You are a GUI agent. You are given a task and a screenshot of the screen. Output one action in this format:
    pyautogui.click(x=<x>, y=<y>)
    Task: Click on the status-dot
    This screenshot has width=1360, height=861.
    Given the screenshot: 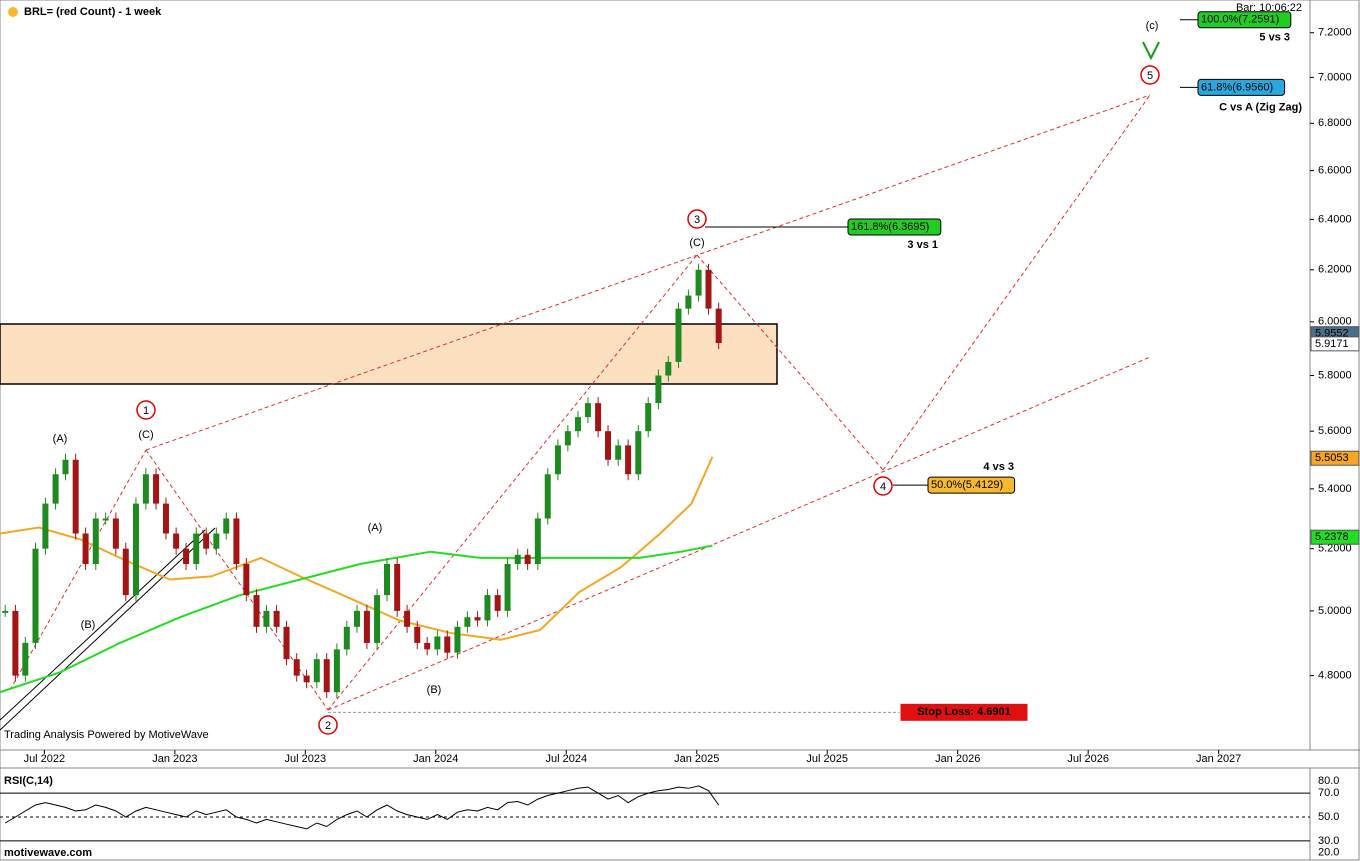 What is the action you would take?
    pyautogui.click(x=13, y=12)
    